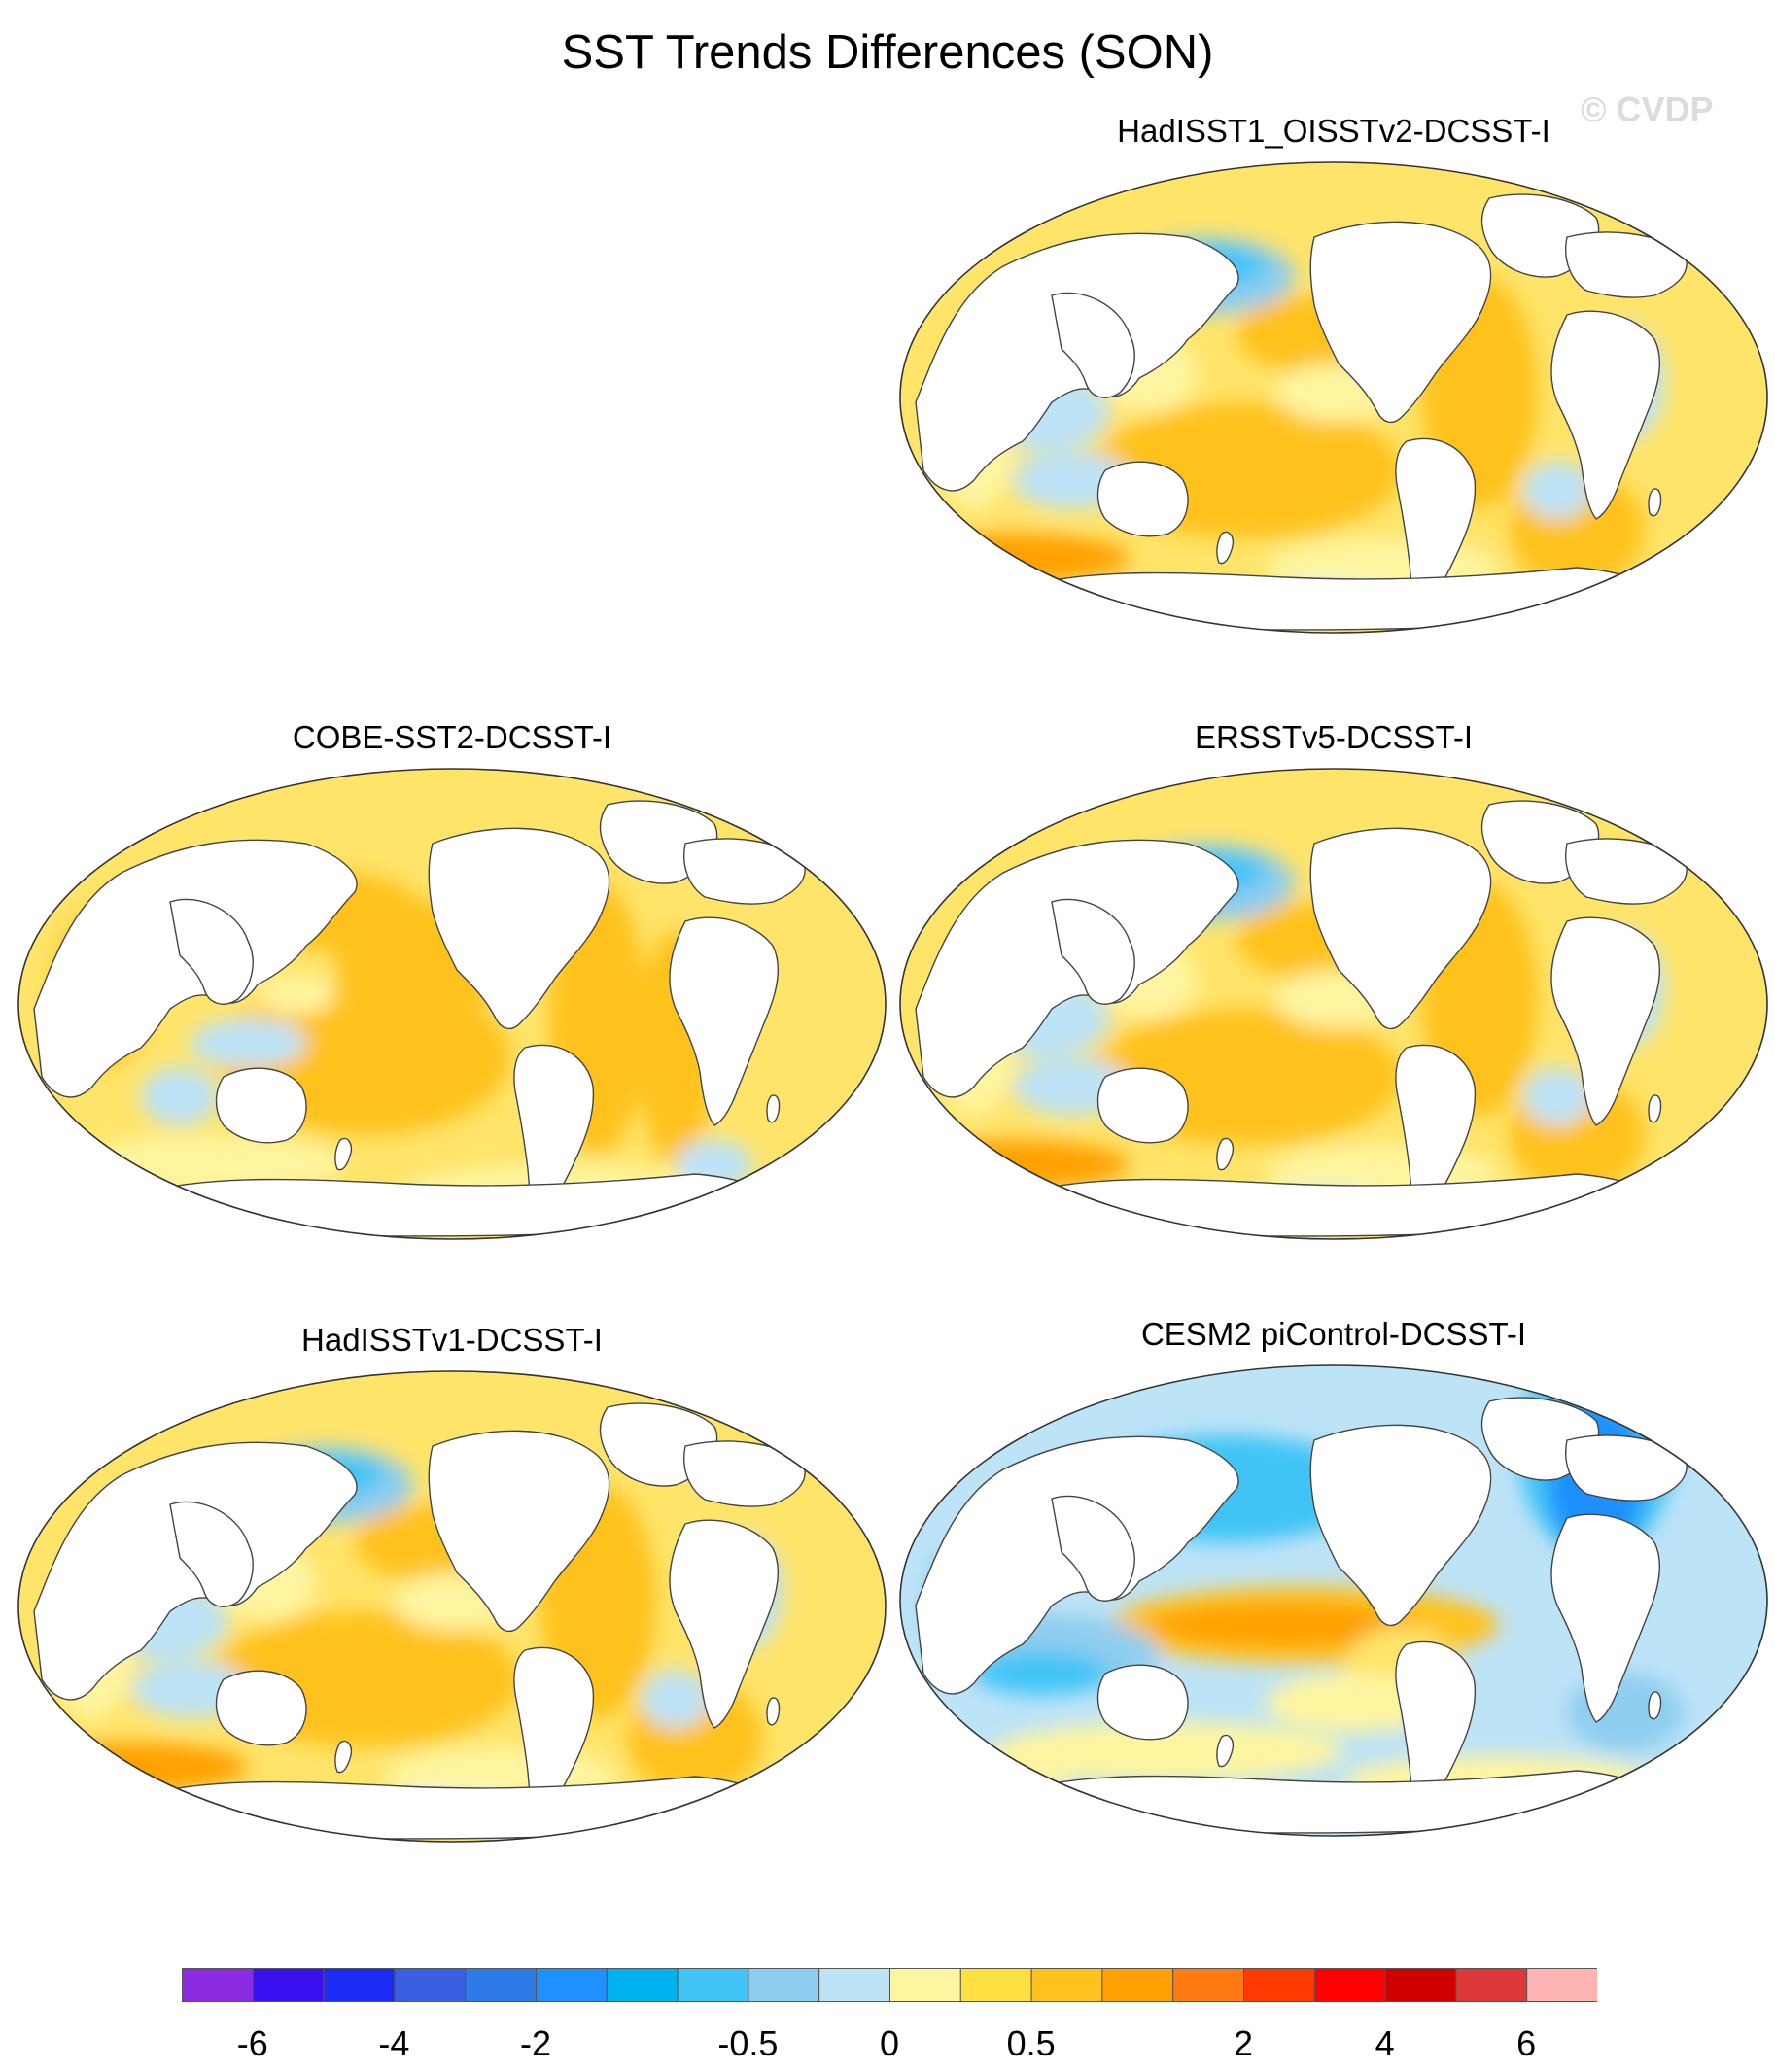  I want to click on map-panel-ersstv5: ERSSTv5-DCSST-I, so click(1334, 1030).